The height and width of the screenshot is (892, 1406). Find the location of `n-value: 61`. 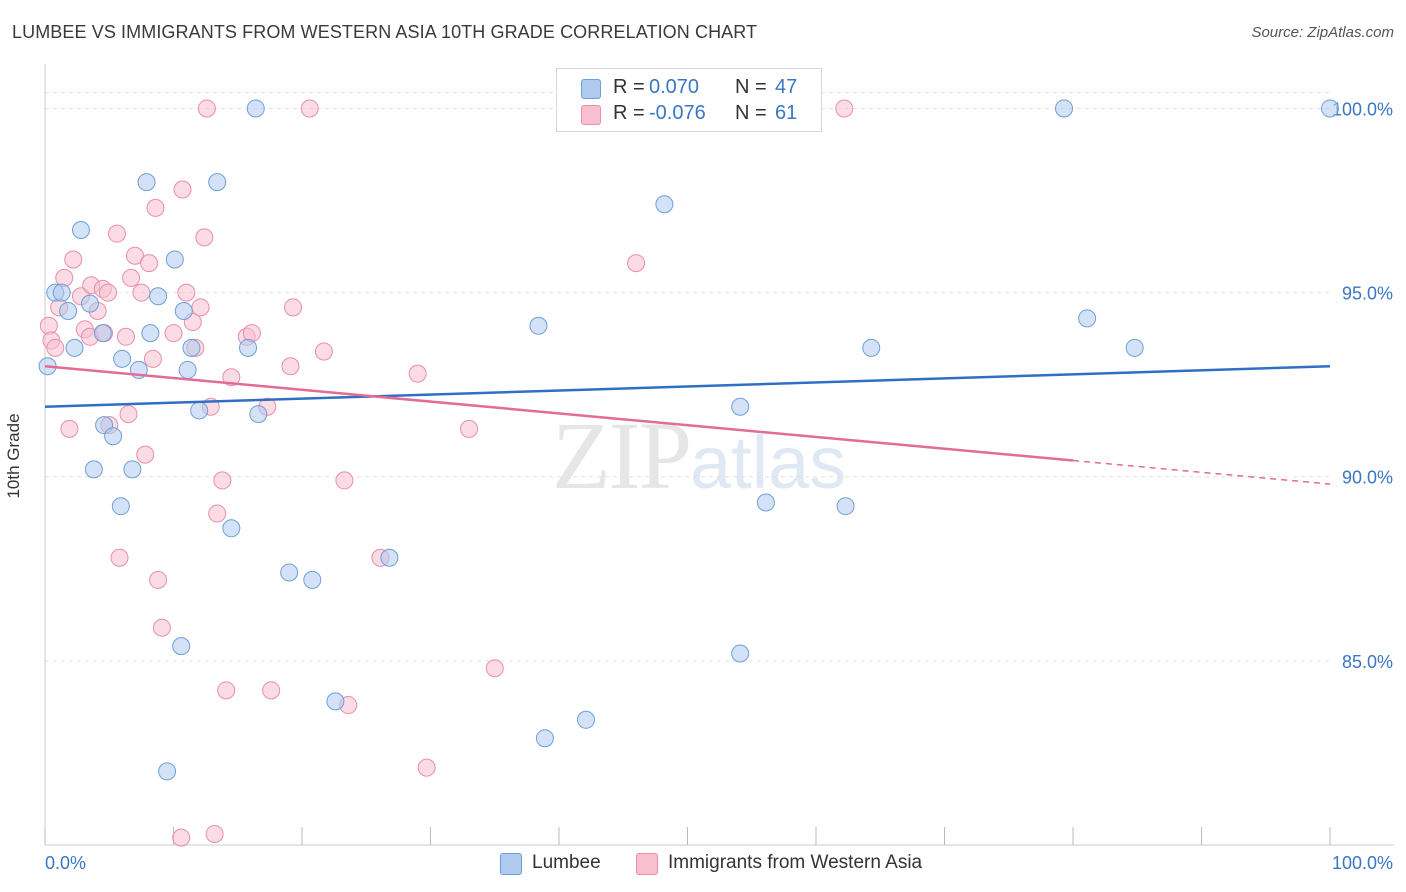

n-value: 61 is located at coordinates (786, 113).